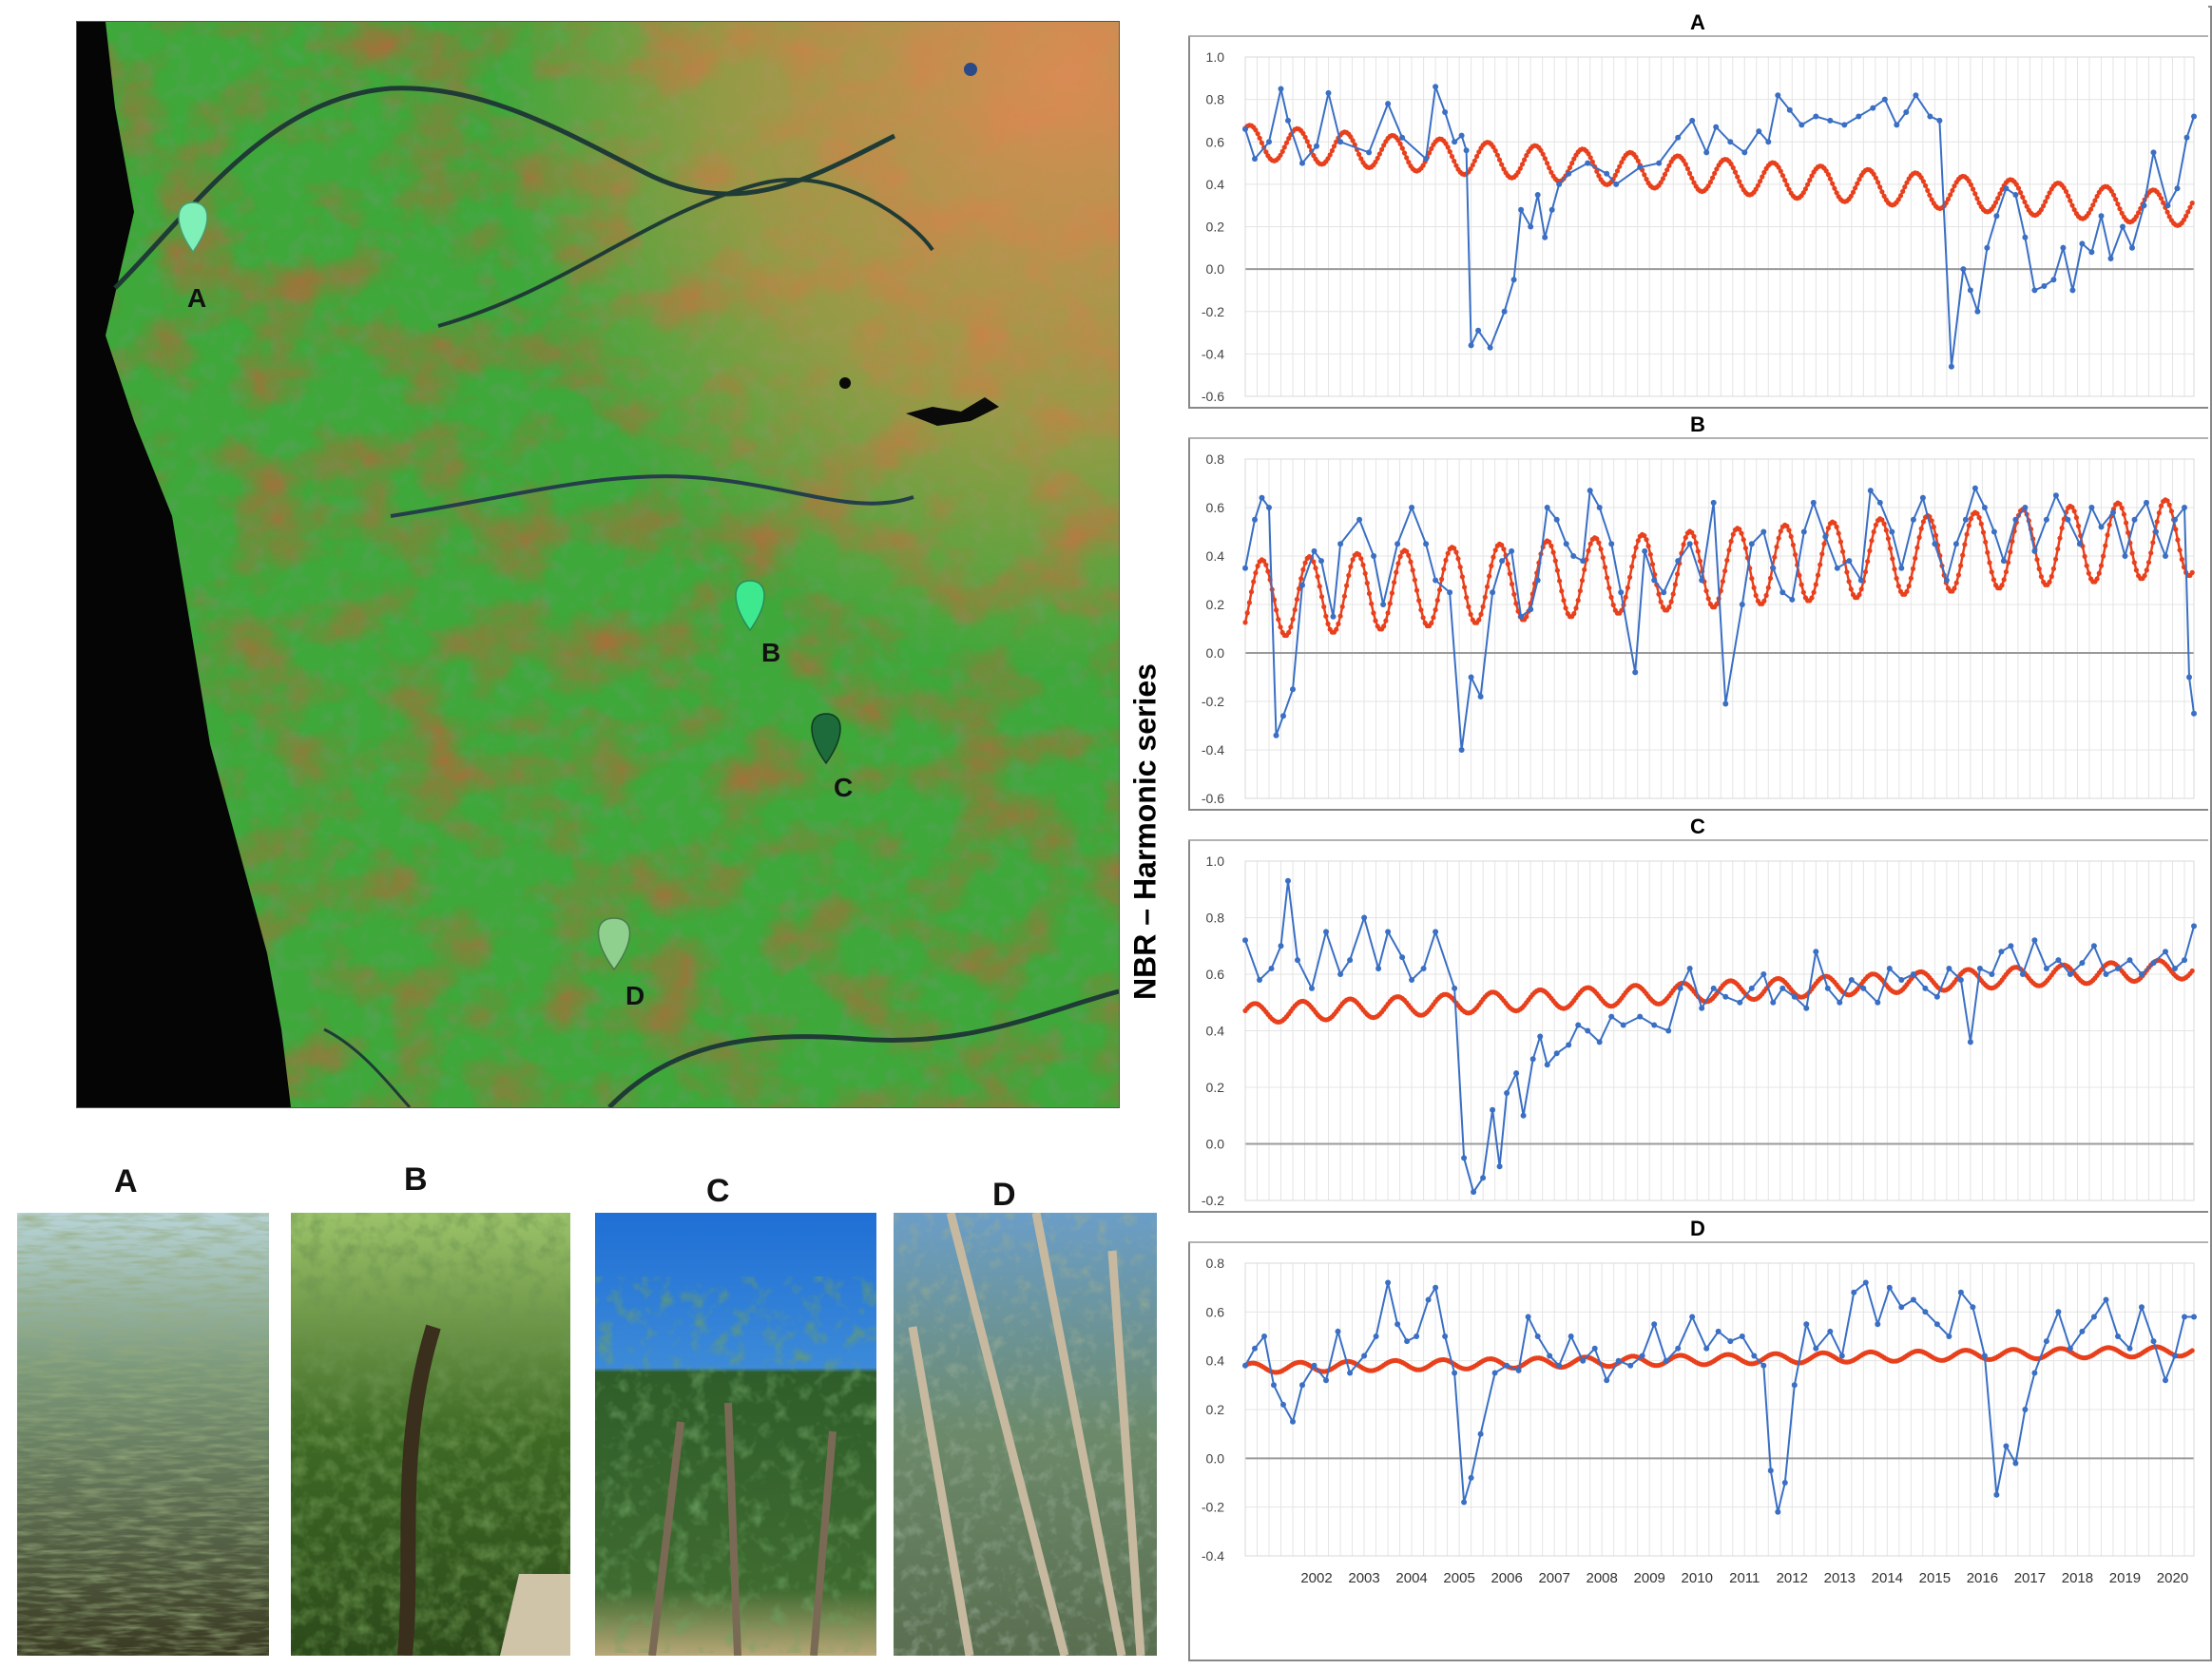  Describe the element at coordinates (750, 606) in the screenshot. I see `map-marker-b` at that location.